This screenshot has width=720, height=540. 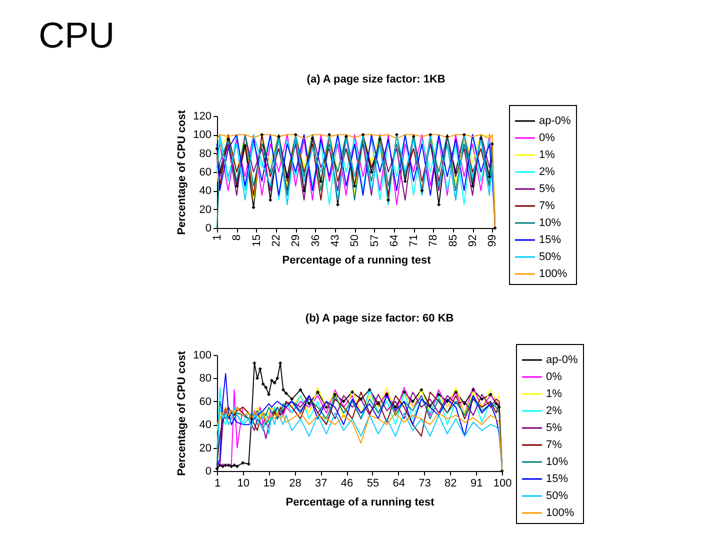 I want to click on x-tick-label: 92, so click(x=473, y=240).